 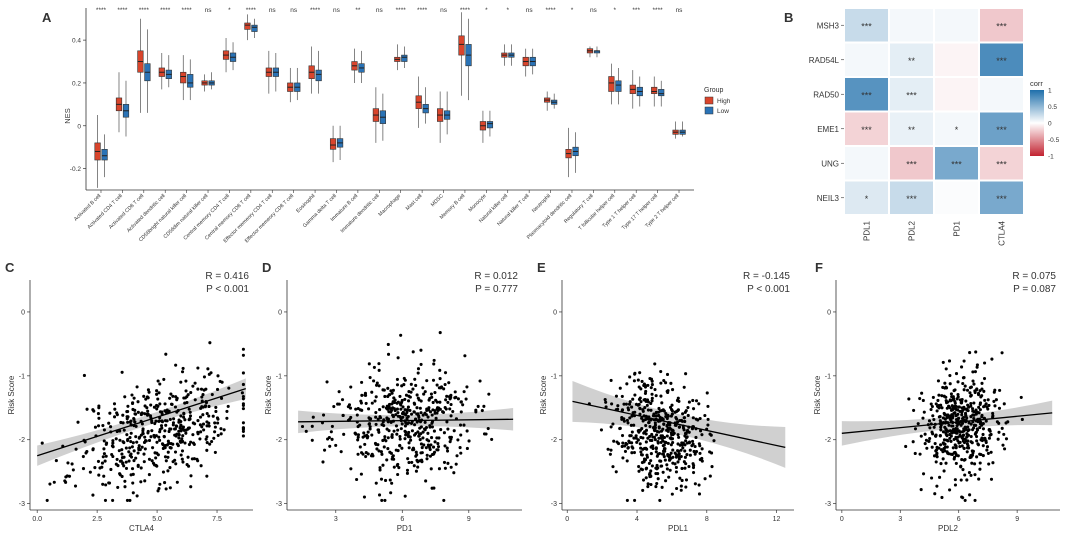 I want to click on a-significance-label: ns, so click(x=380, y=10).